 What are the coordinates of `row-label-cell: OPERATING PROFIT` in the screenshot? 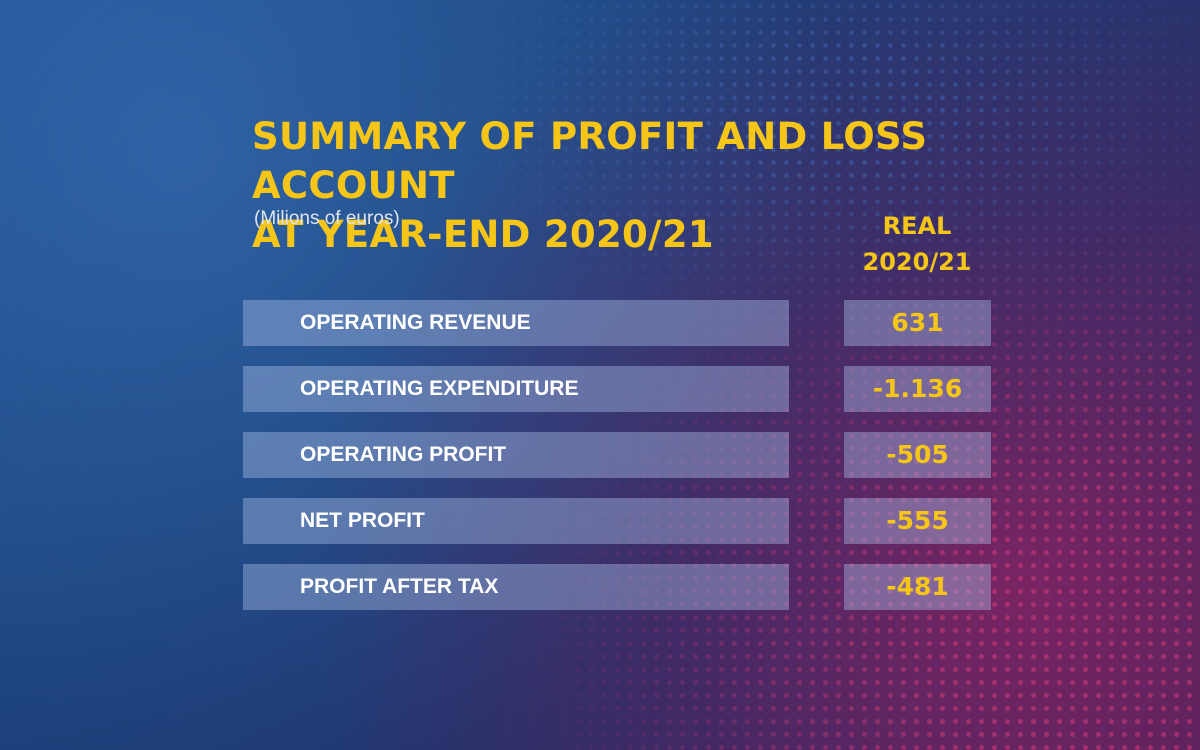 It's located at (516, 455).